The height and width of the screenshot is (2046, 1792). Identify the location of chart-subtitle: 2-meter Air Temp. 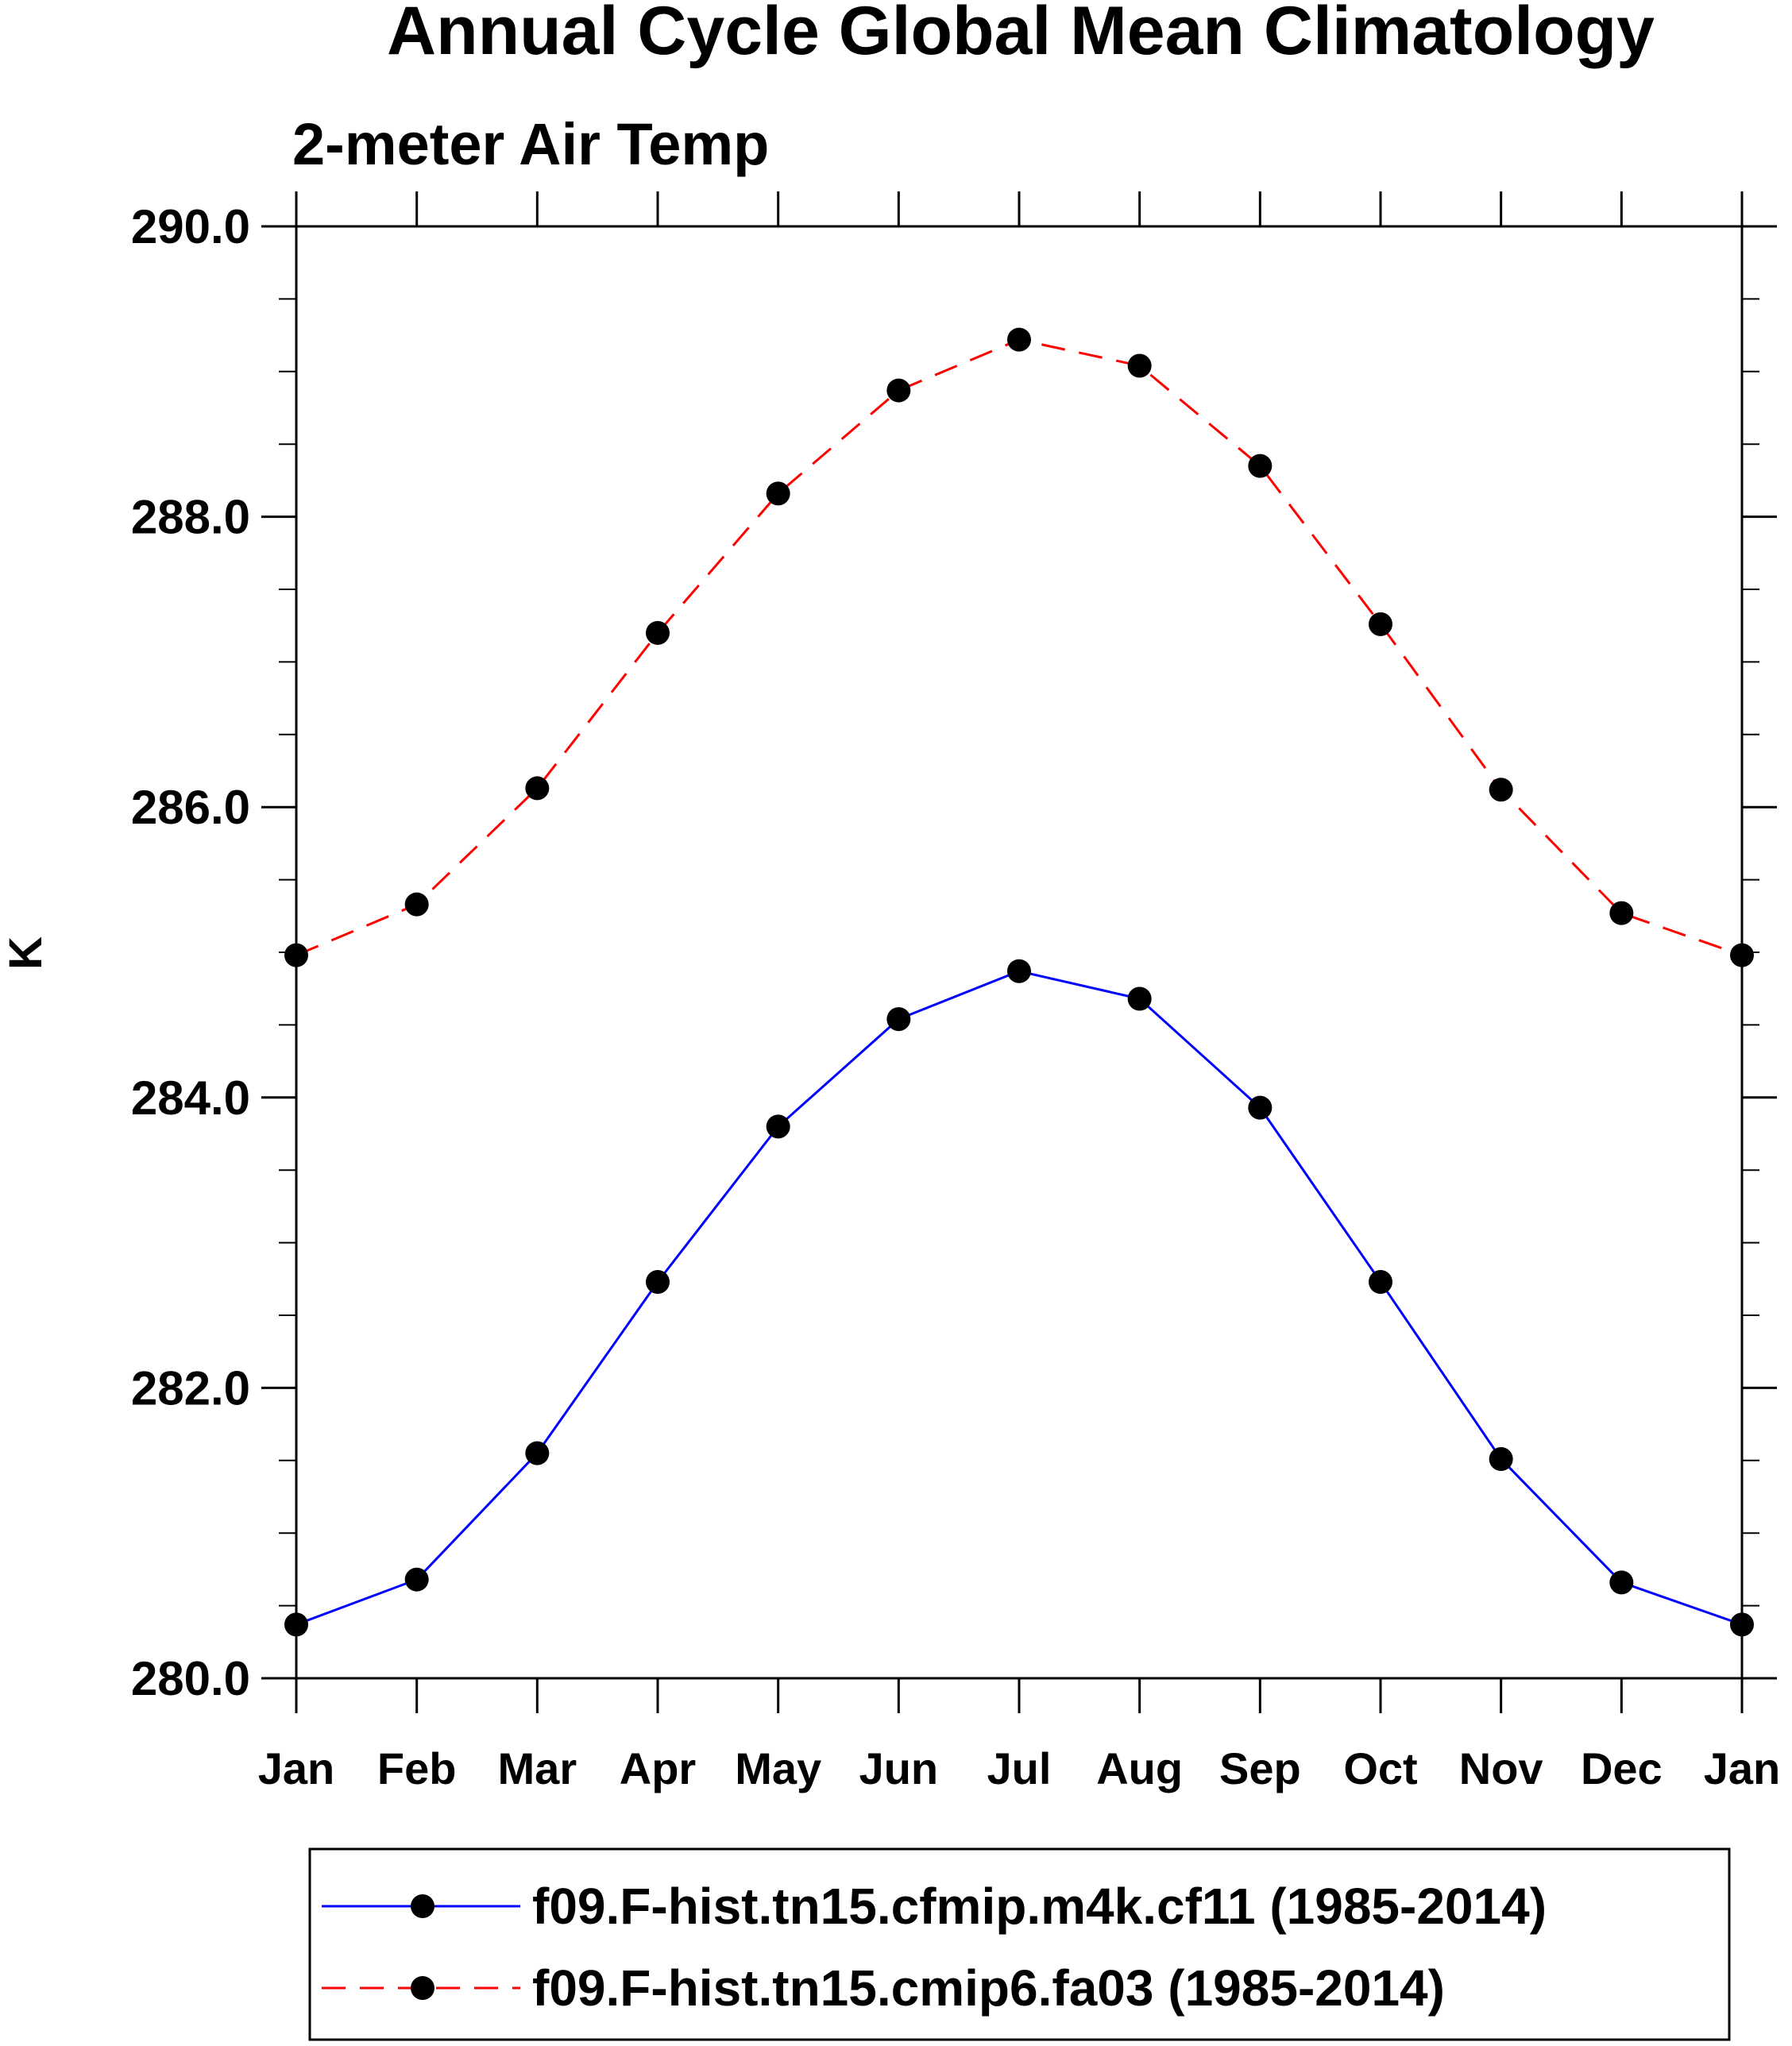
(530, 144).